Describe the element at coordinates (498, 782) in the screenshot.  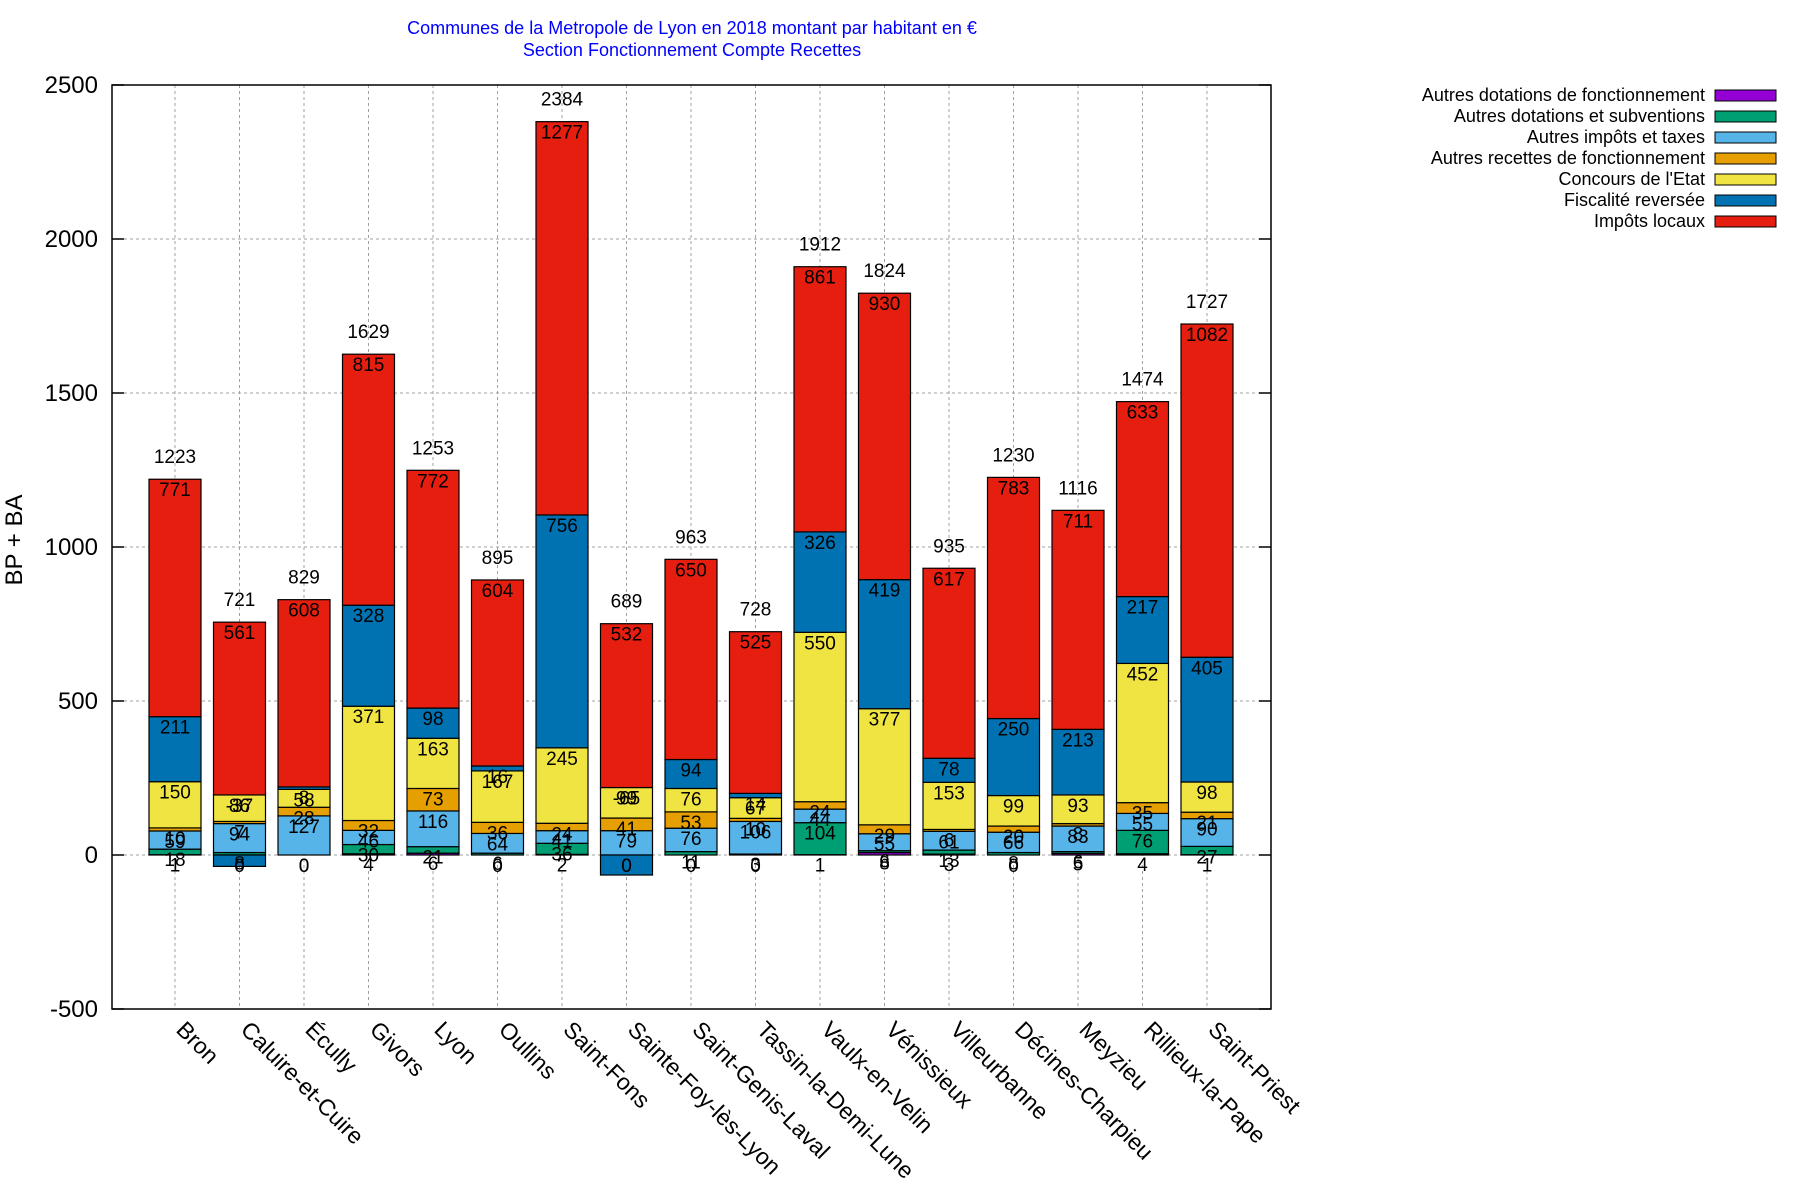
I see `segment-value-label: 167` at that location.